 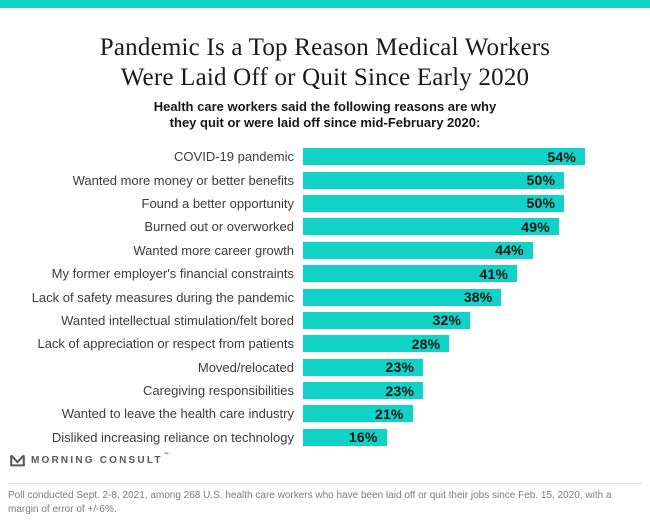 What do you see at coordinates (358, 414) in the screenshot?
I see `bar: 21%` at bounding box center [358, 414].